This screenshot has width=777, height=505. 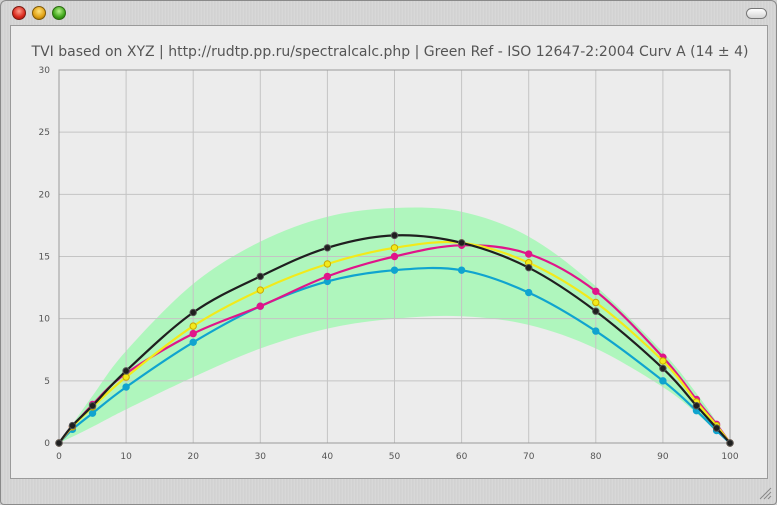 I want to click on x-tick-label: 0, so click(x=59, y=457).